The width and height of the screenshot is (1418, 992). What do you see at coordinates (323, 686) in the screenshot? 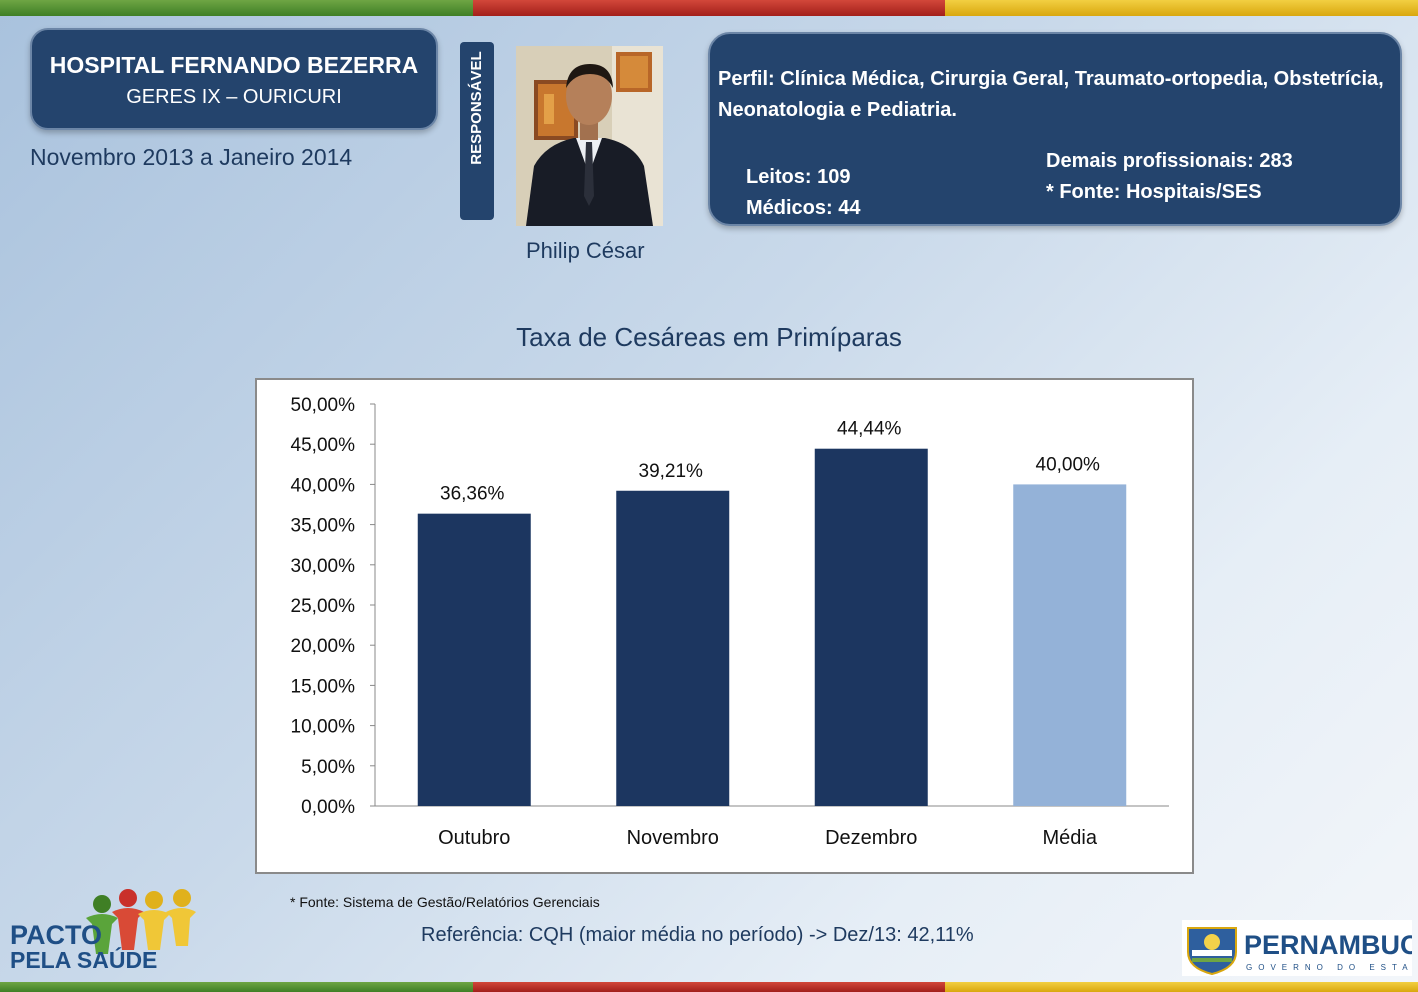
I see `y-tick-label: 15,00%` at bounding box center [323, 686].